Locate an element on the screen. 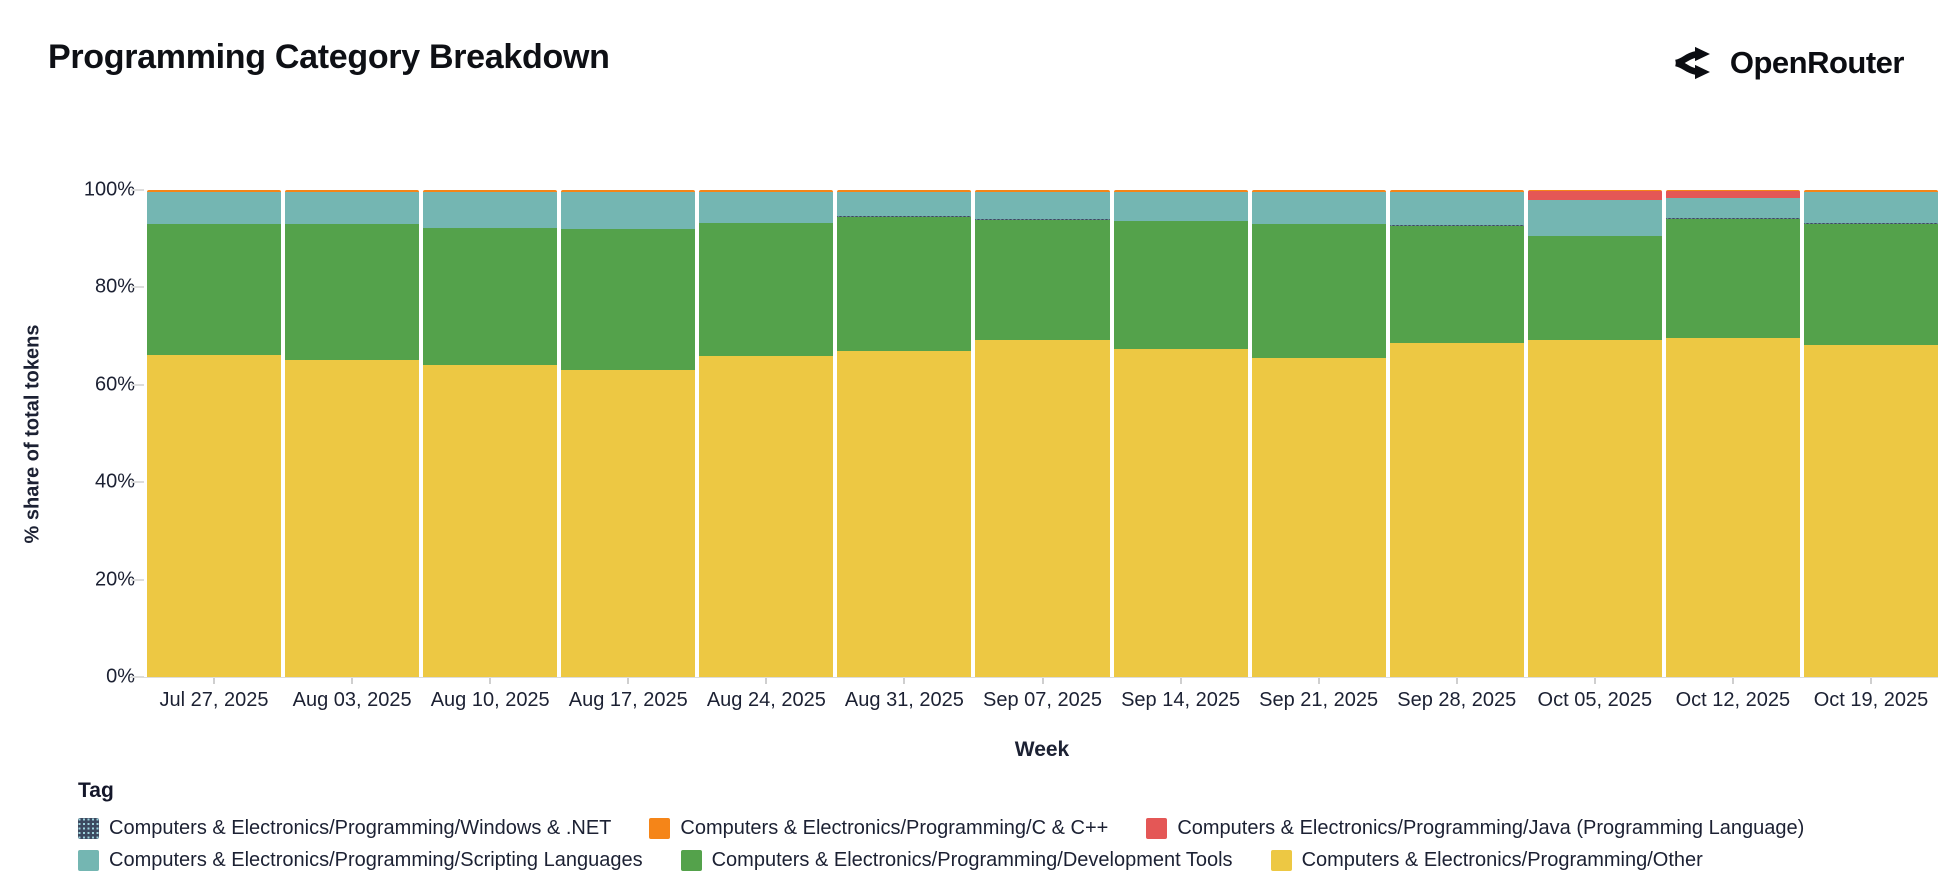 The image size is (1946, 892). x-axis-title: Week is located at coordinates (1042, 749).